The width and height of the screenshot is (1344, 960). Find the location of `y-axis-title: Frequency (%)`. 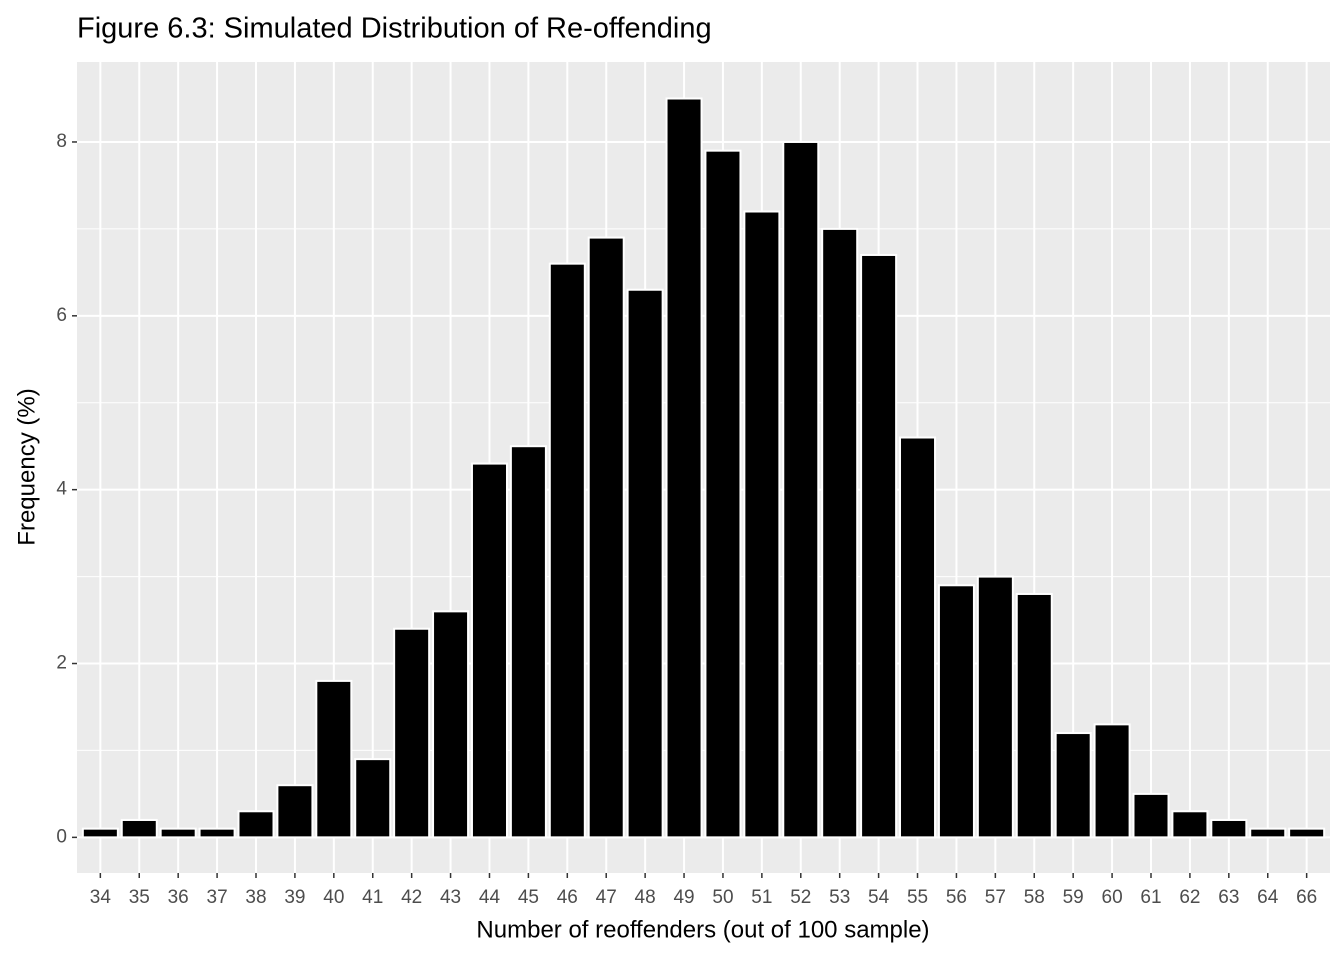

y-axis-title: Frequency (%) is located at coordinates (26, 466).